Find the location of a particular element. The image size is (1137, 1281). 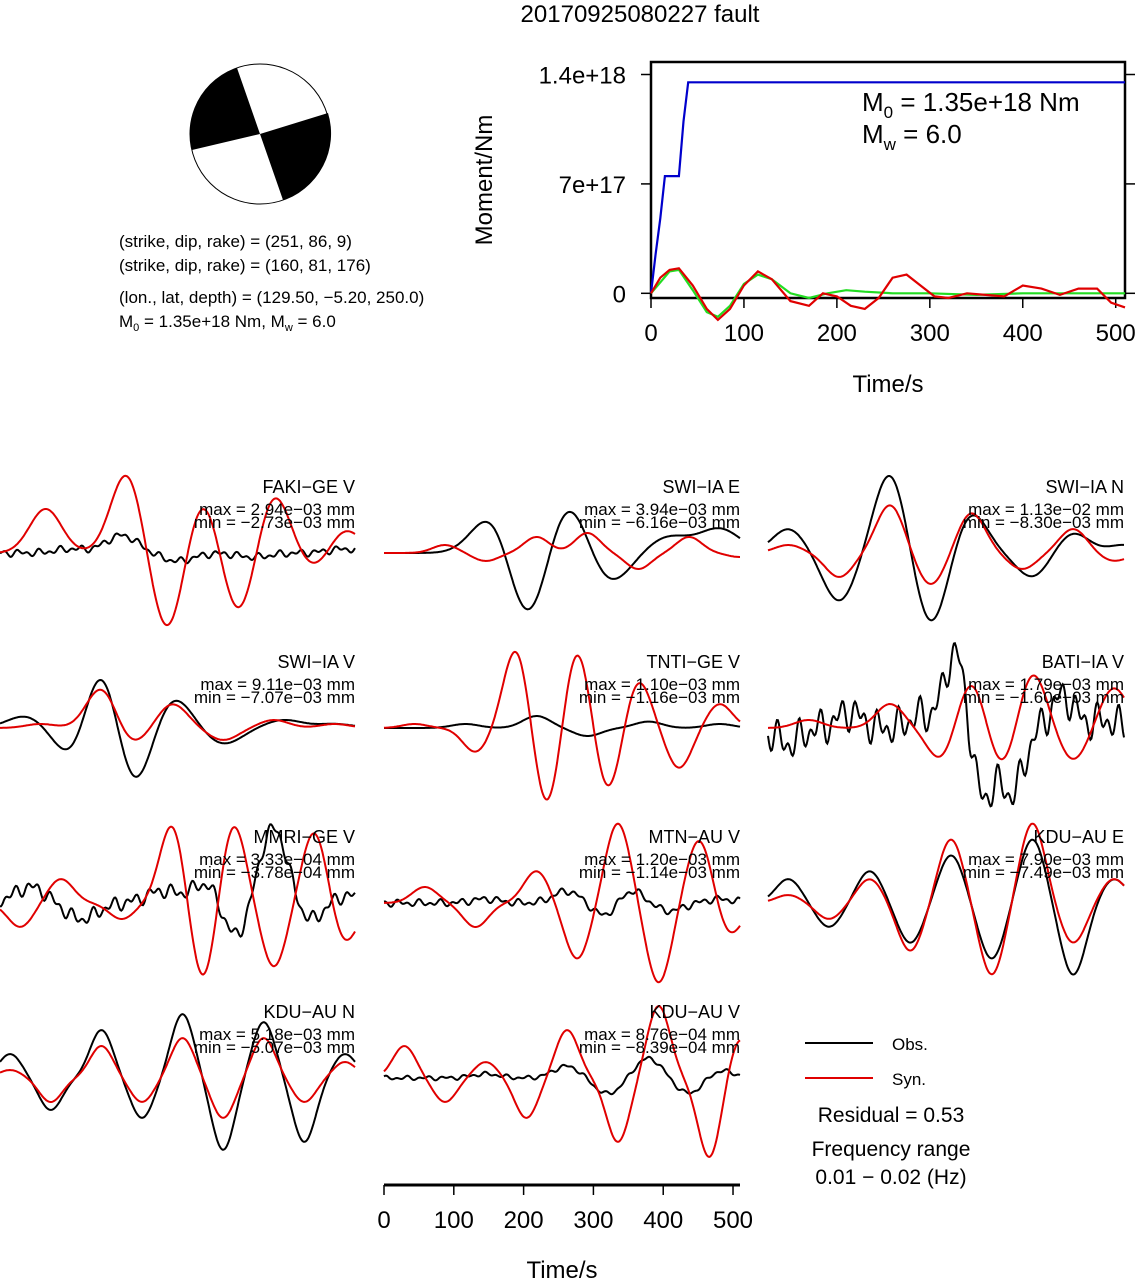

station-label: MTN−AU V is located at coordinates (694, 837).